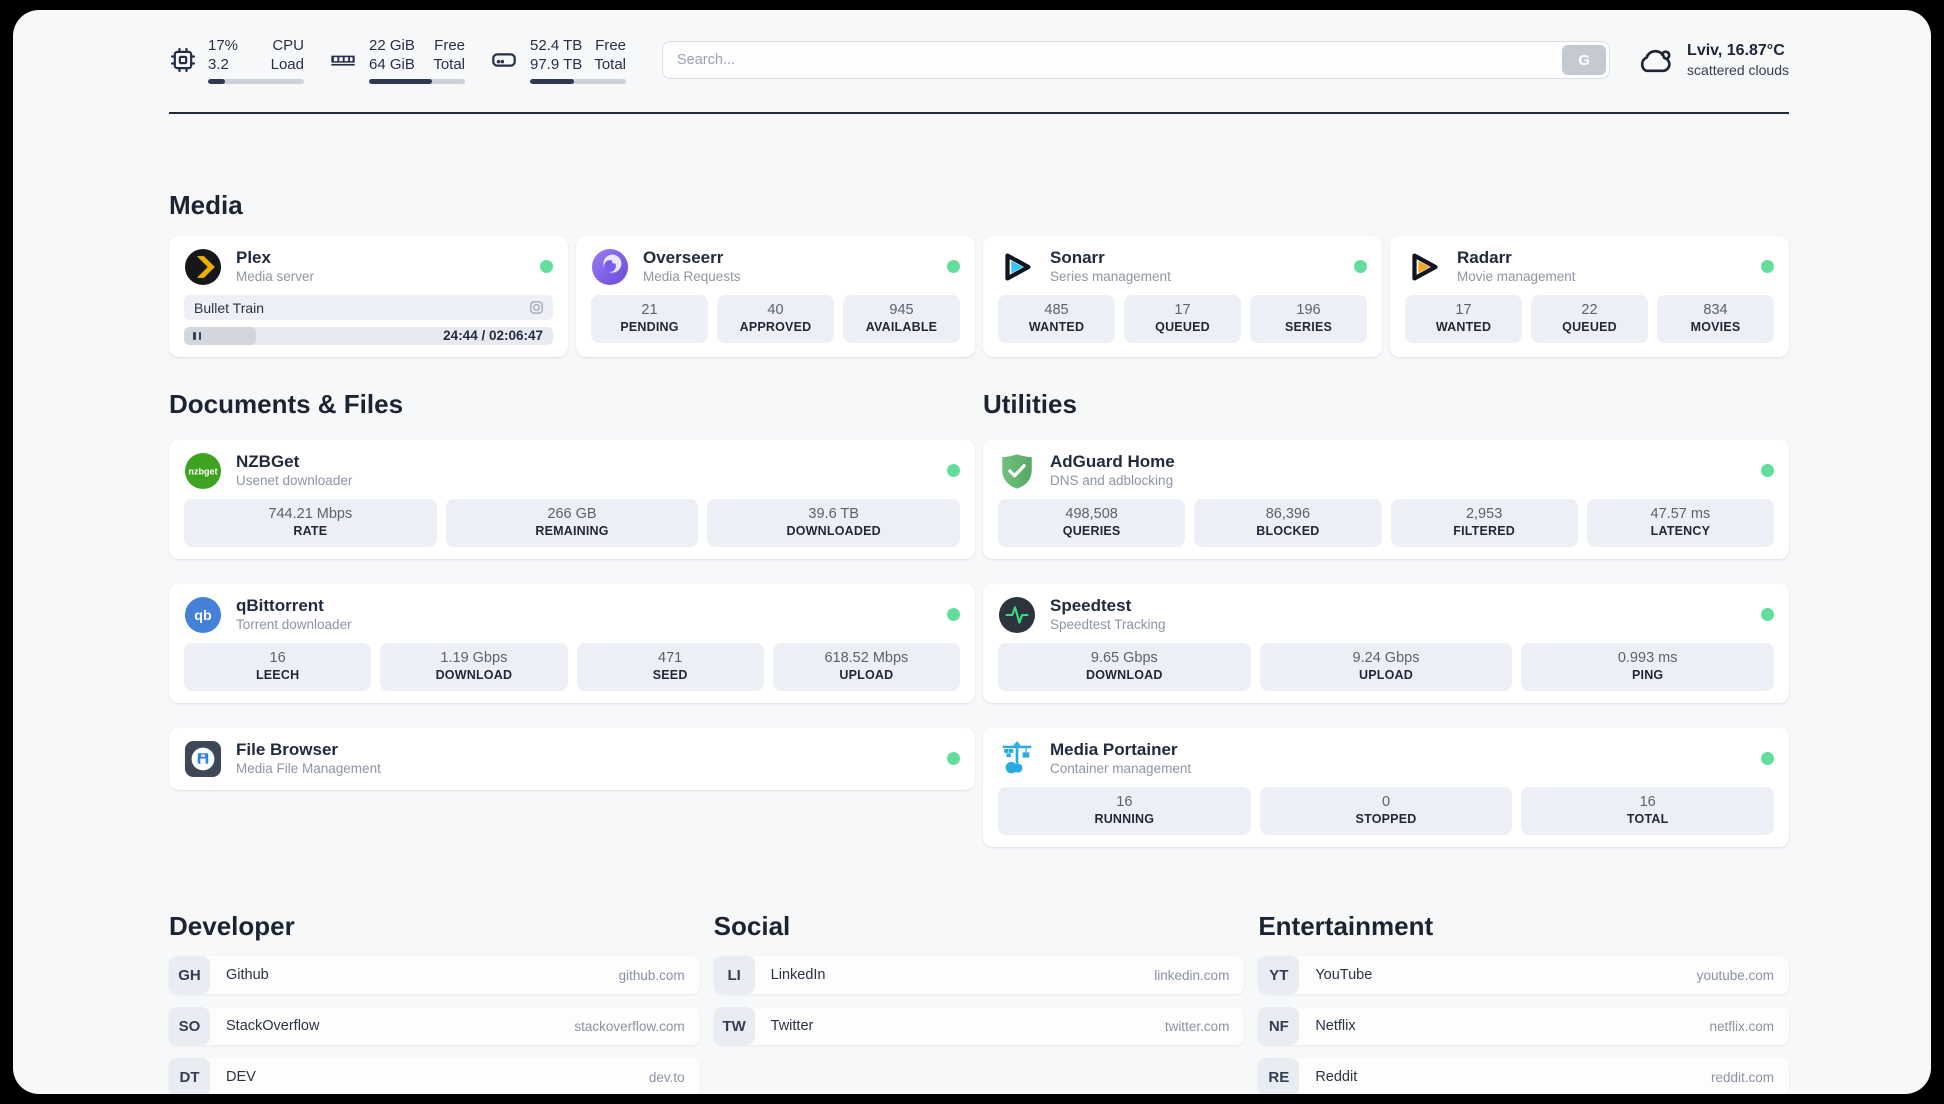  Describe the element at coordinates (1463, 319) in the screenshot. I see `stat-wanted: 17 WANTED` at that location.